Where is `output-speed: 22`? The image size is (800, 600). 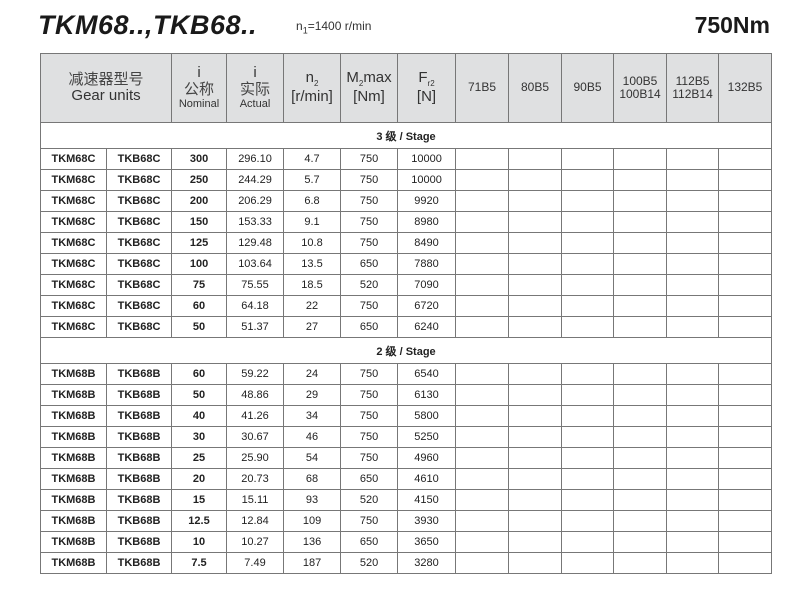
output-speed: 22 is located at coordinates (312, 306).